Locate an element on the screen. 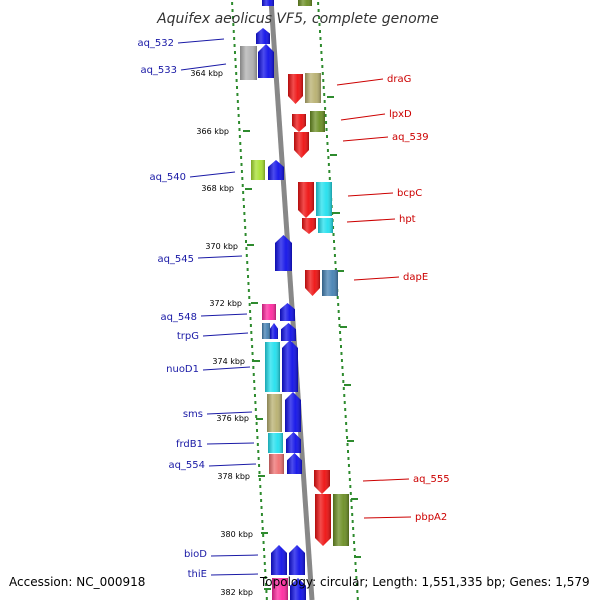 The width and height of the screenshot is (600, 600). gene-label-aq_555: aq_555 is located at coordinates (431, 479).